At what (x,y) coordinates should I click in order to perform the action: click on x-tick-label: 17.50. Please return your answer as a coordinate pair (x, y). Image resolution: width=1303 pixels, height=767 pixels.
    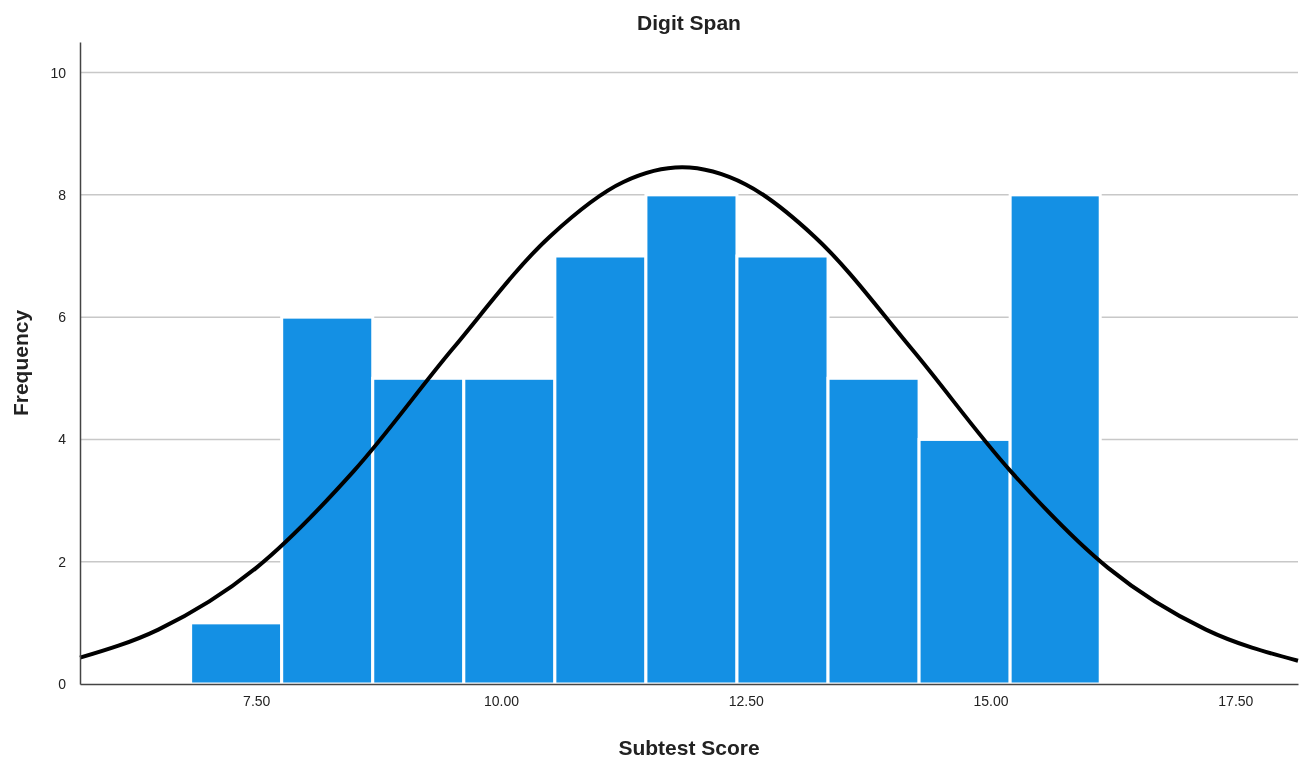
    Looking at the image, I should click on (1236, 700).